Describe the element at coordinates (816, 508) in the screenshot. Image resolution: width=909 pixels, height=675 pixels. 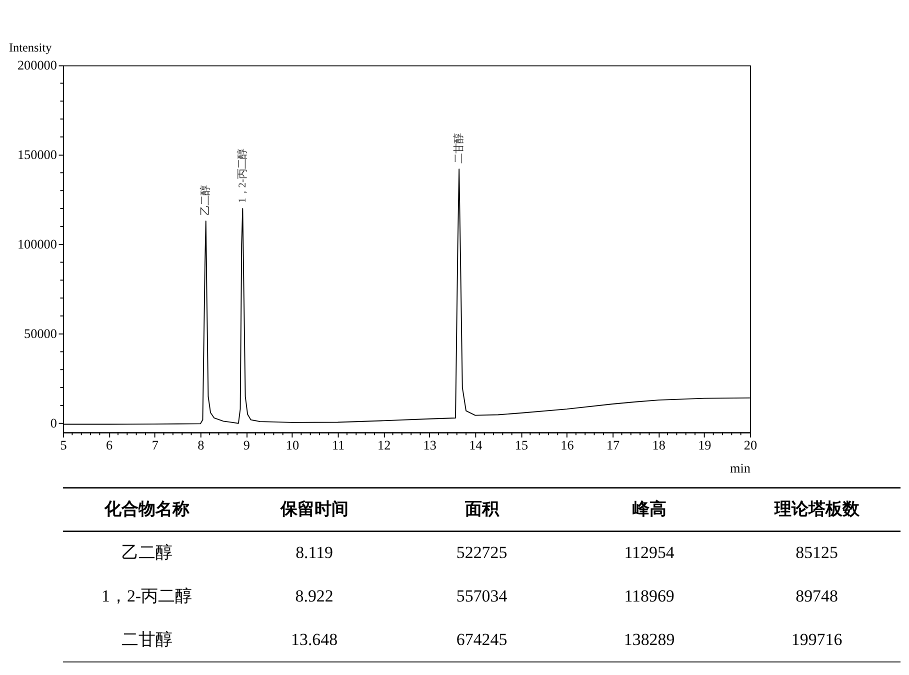
I see `category-label: 理论塔板数` at that location.